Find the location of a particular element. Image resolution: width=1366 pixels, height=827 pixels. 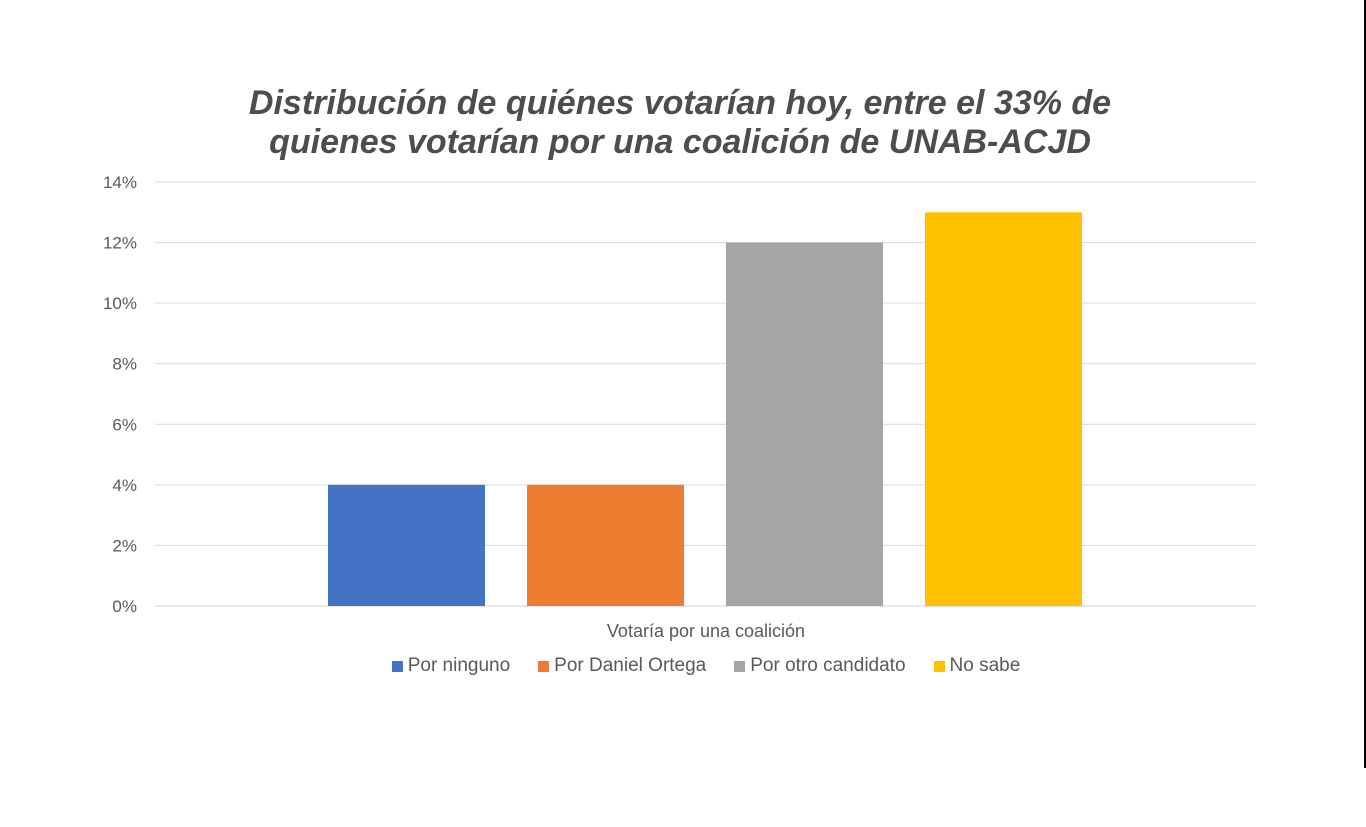

y-tick-label: 8% is located at coordinates (124, 364).